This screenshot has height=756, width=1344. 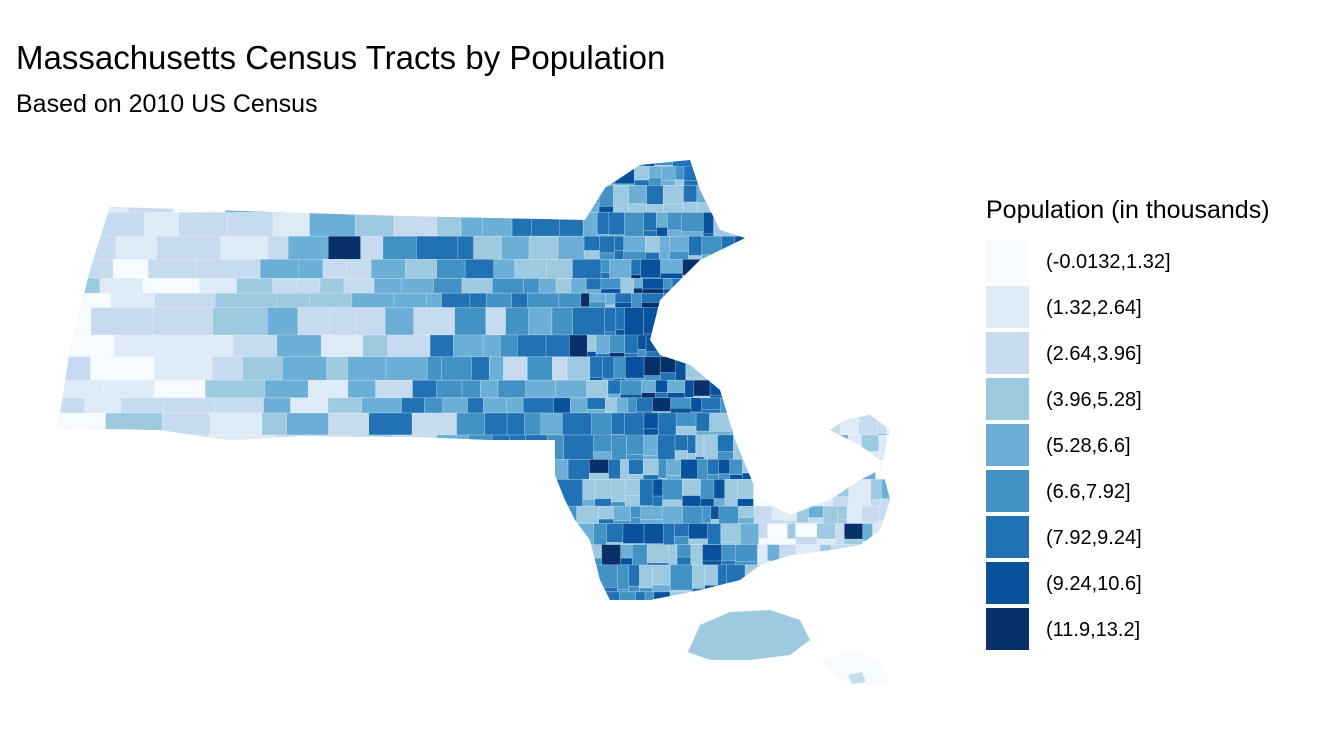 I want to click on legend-label: (2.64,3.96], so click(x=1094, y=354).